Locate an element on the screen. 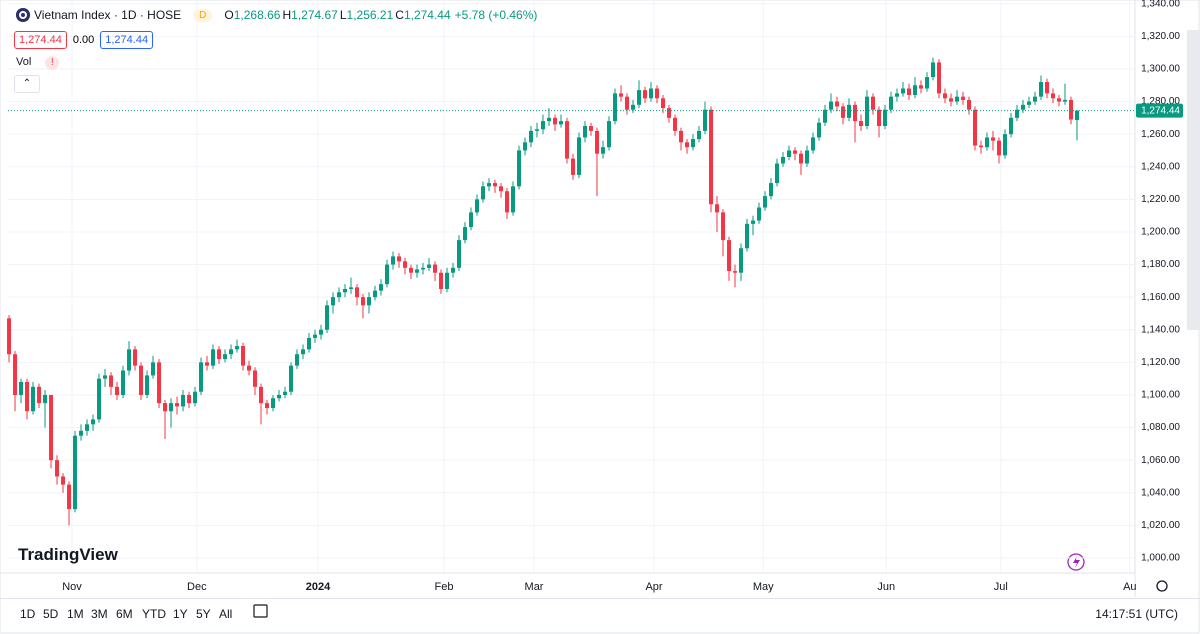 The image size is (1200, 634). range-button: 5D is located at coordinates (51, 614).